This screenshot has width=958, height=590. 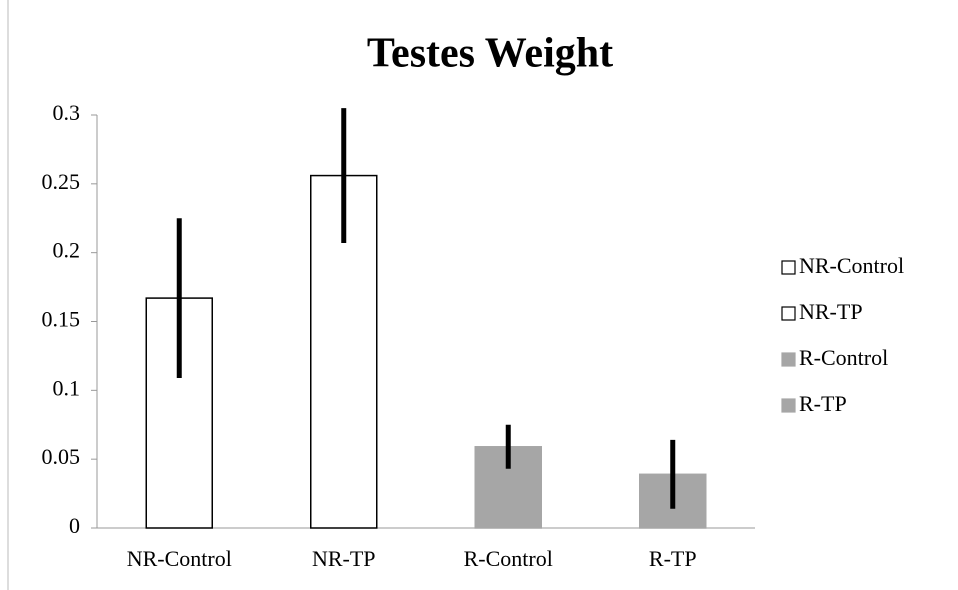 I want to click on y-tick-label: 0.15, so click(x=61, y=319).